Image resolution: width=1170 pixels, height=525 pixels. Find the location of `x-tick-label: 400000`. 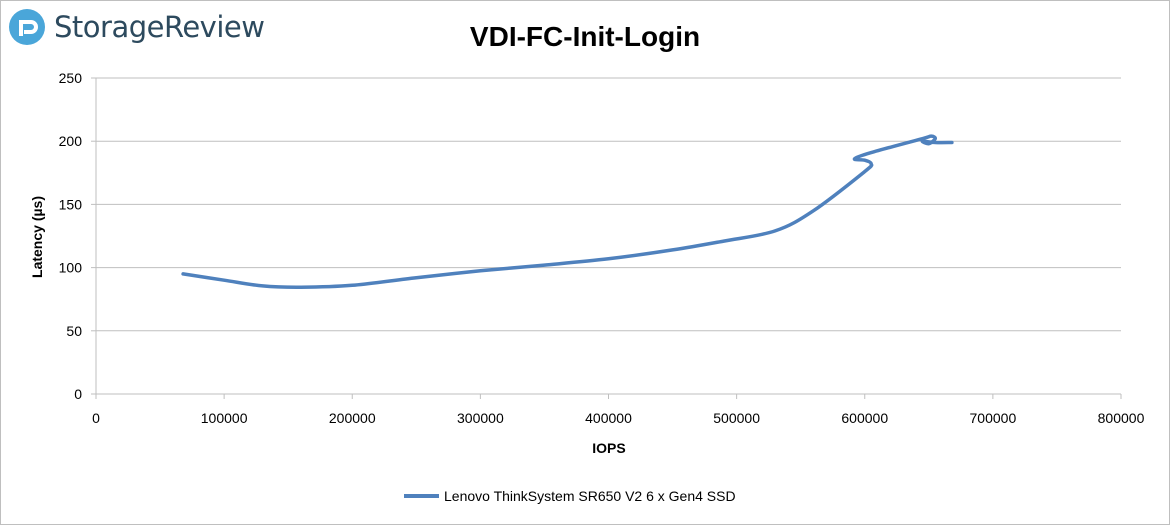

x-tick-label: 400000 is located at coordinates (608, 418).